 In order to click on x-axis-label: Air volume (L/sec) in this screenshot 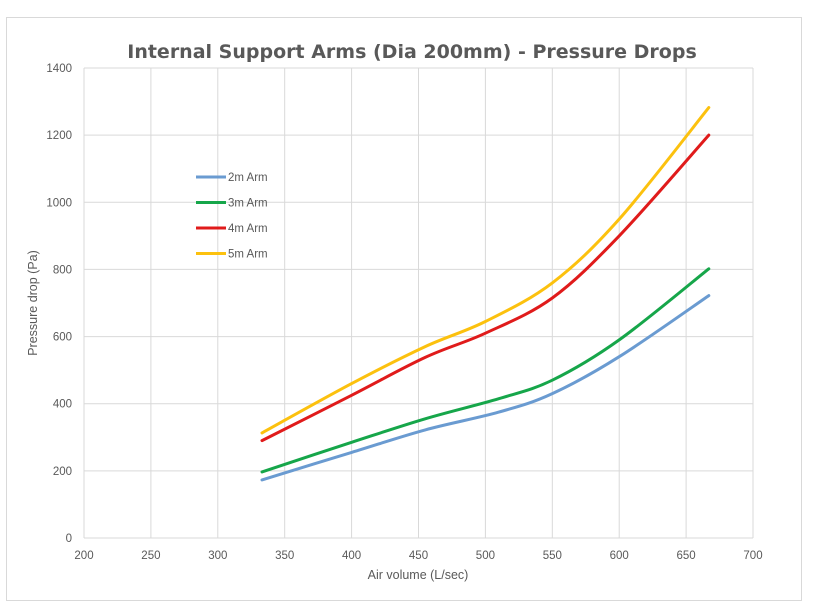, I will do `click(418, 575)`.